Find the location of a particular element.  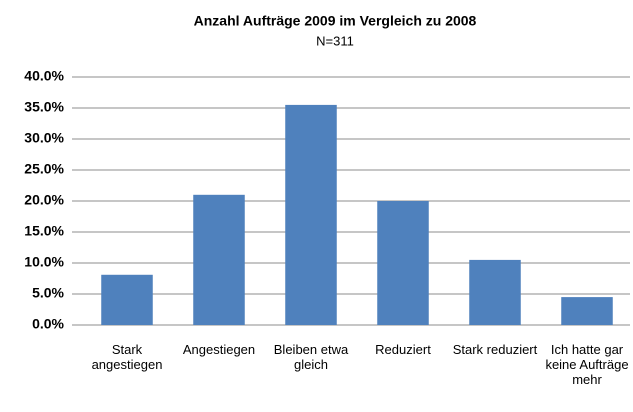

x-tick-label: Reduziert is located at coordinates (403, 349).